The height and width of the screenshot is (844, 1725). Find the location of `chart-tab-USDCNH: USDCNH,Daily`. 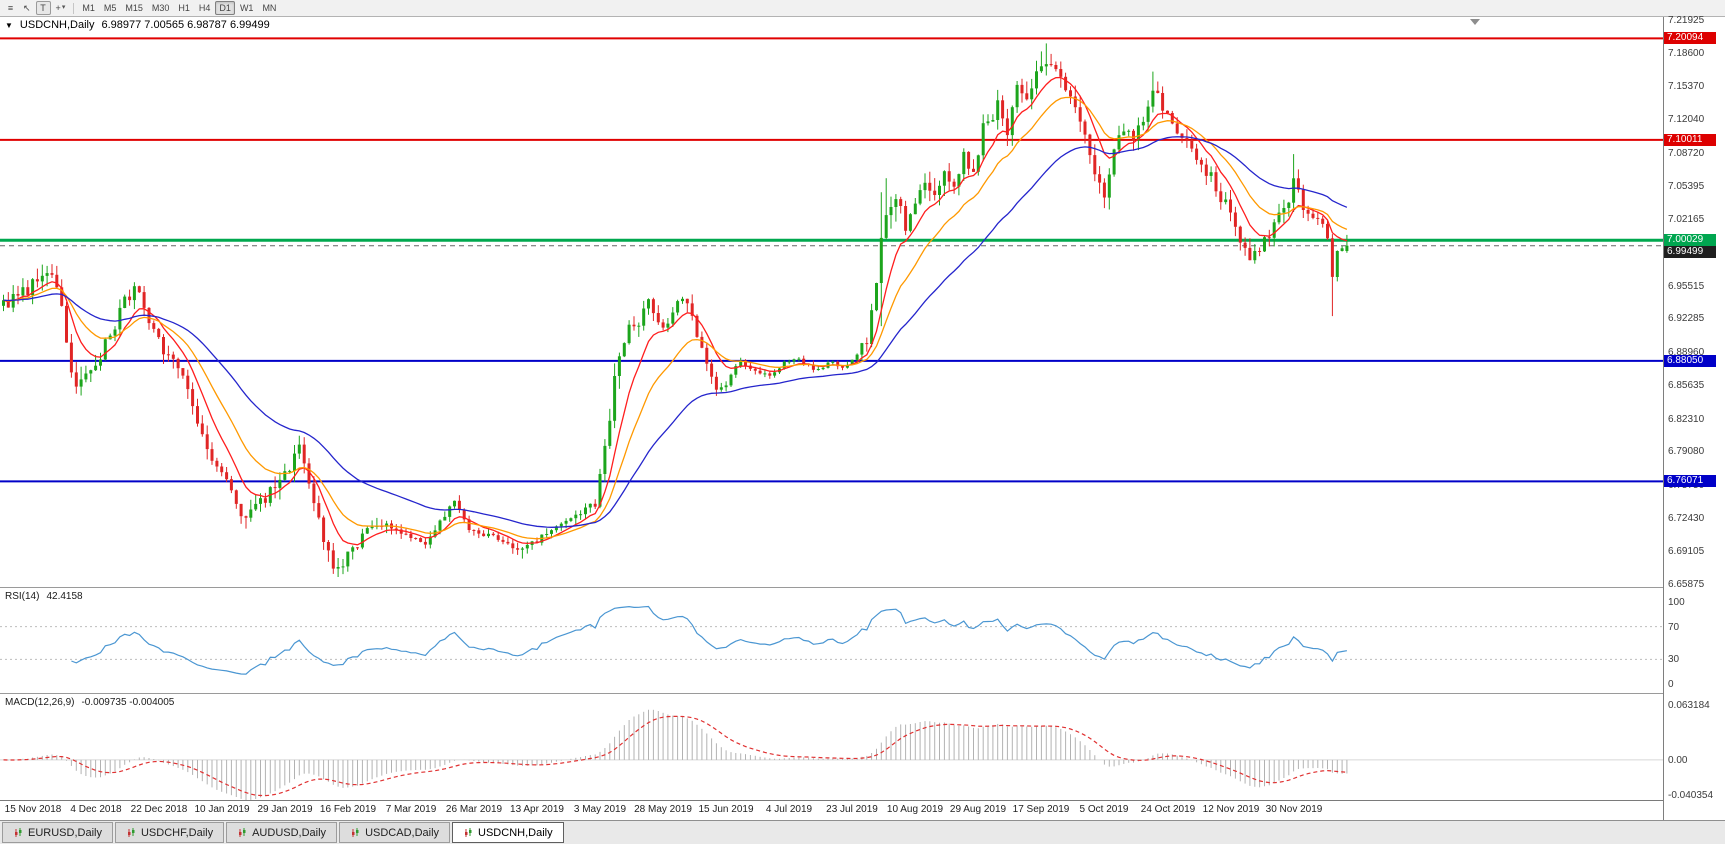

chart-tab-USDCNH: USDCNH,Daily is located at coordinates (508, 832).